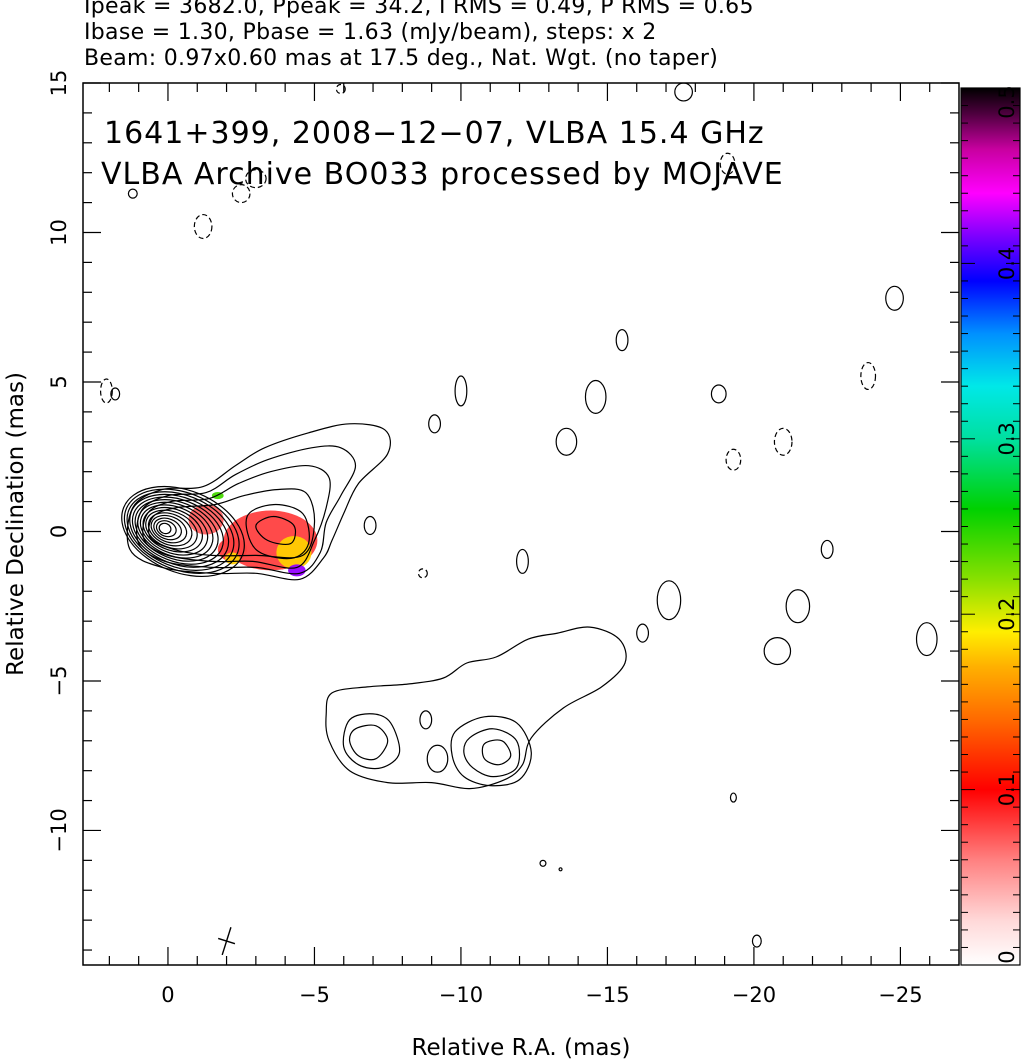  What do you see at coordinates (900, 995) in the screenshot?
I see `x-tick-label: −25` at bounding box center [900, 995].